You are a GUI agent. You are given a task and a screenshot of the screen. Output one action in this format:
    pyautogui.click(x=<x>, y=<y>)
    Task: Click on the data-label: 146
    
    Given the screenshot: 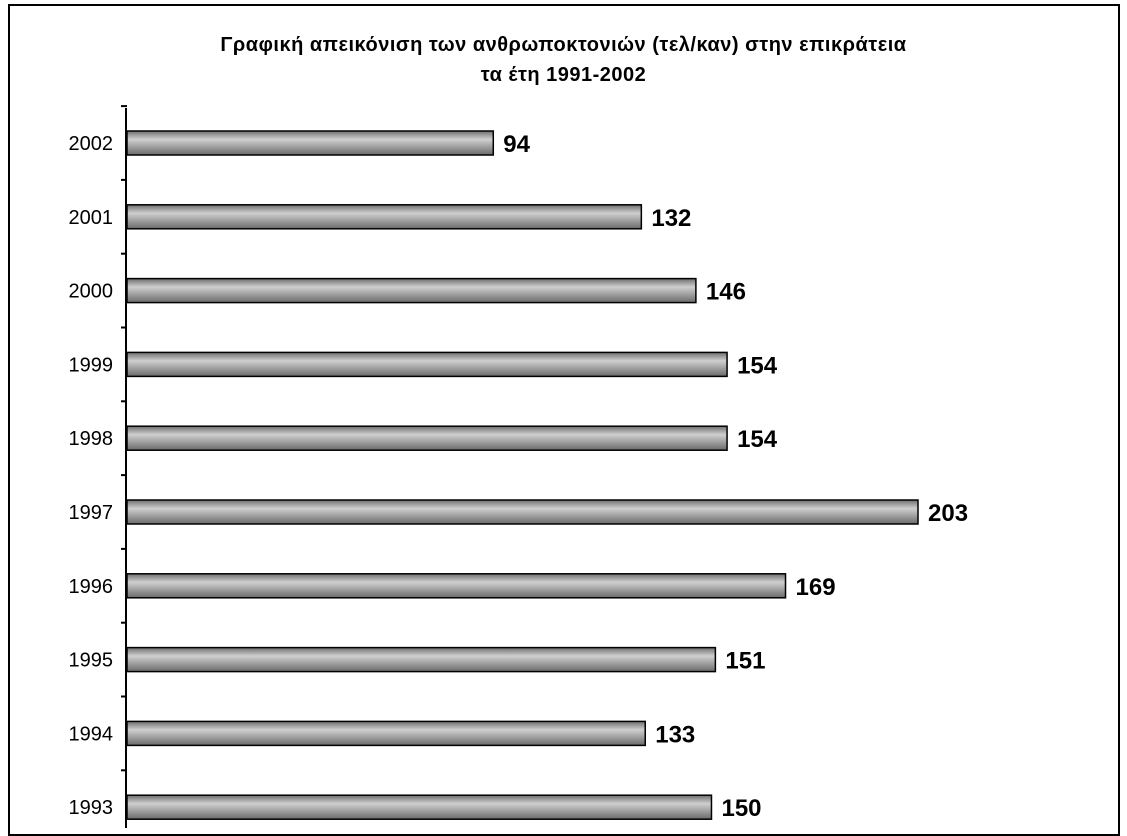 What is the action you would take?
    pyautogui.click(x=726, y=292)
    